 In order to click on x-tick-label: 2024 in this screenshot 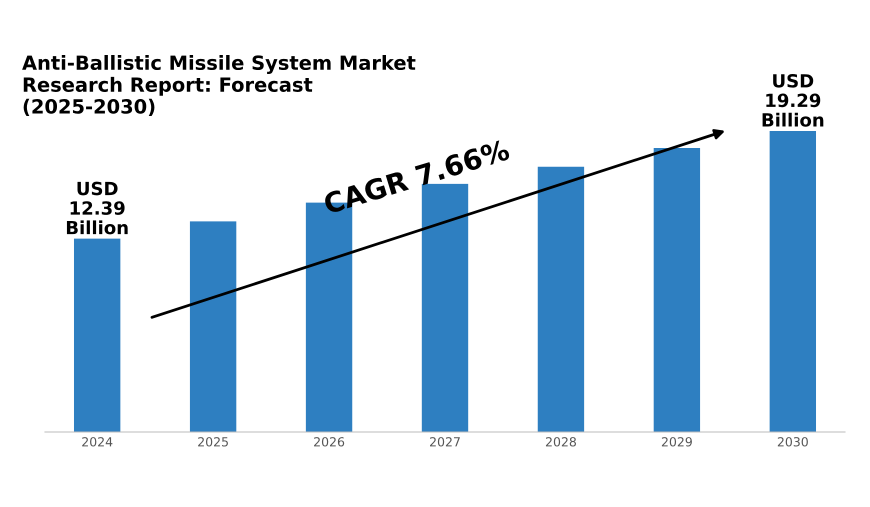, I will do `click(97, 442)`.